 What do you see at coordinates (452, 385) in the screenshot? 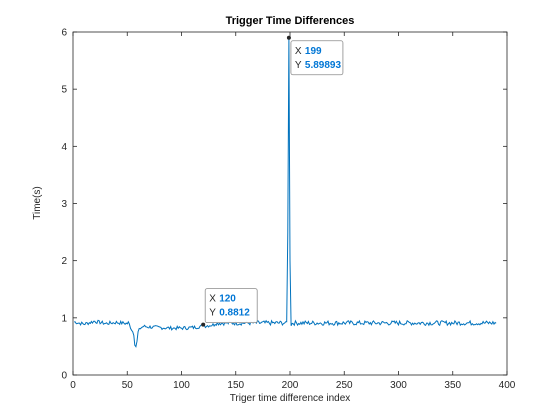
I see `x-tick-label: 350` at bounding box center [452, 385].